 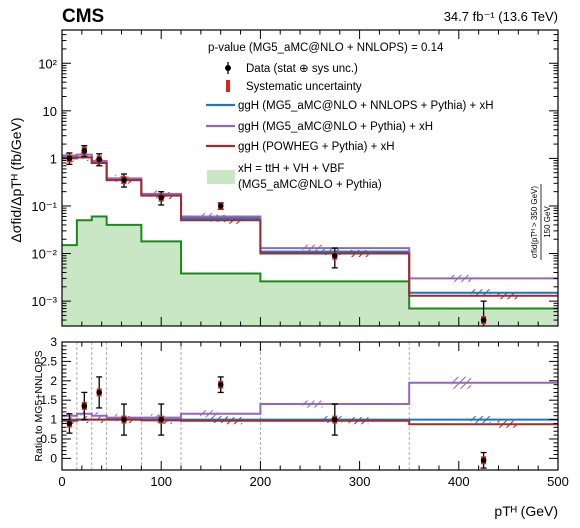 I want to click on ratio-xtick-label: 300, so click(x=360, y=481).